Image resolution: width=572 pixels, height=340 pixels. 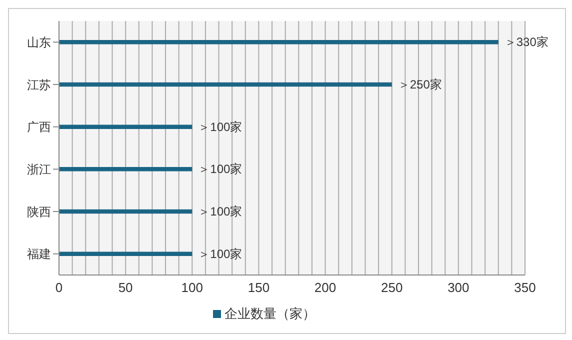 I want to click on x-tick-label: 100, so click(x=192, y=288).